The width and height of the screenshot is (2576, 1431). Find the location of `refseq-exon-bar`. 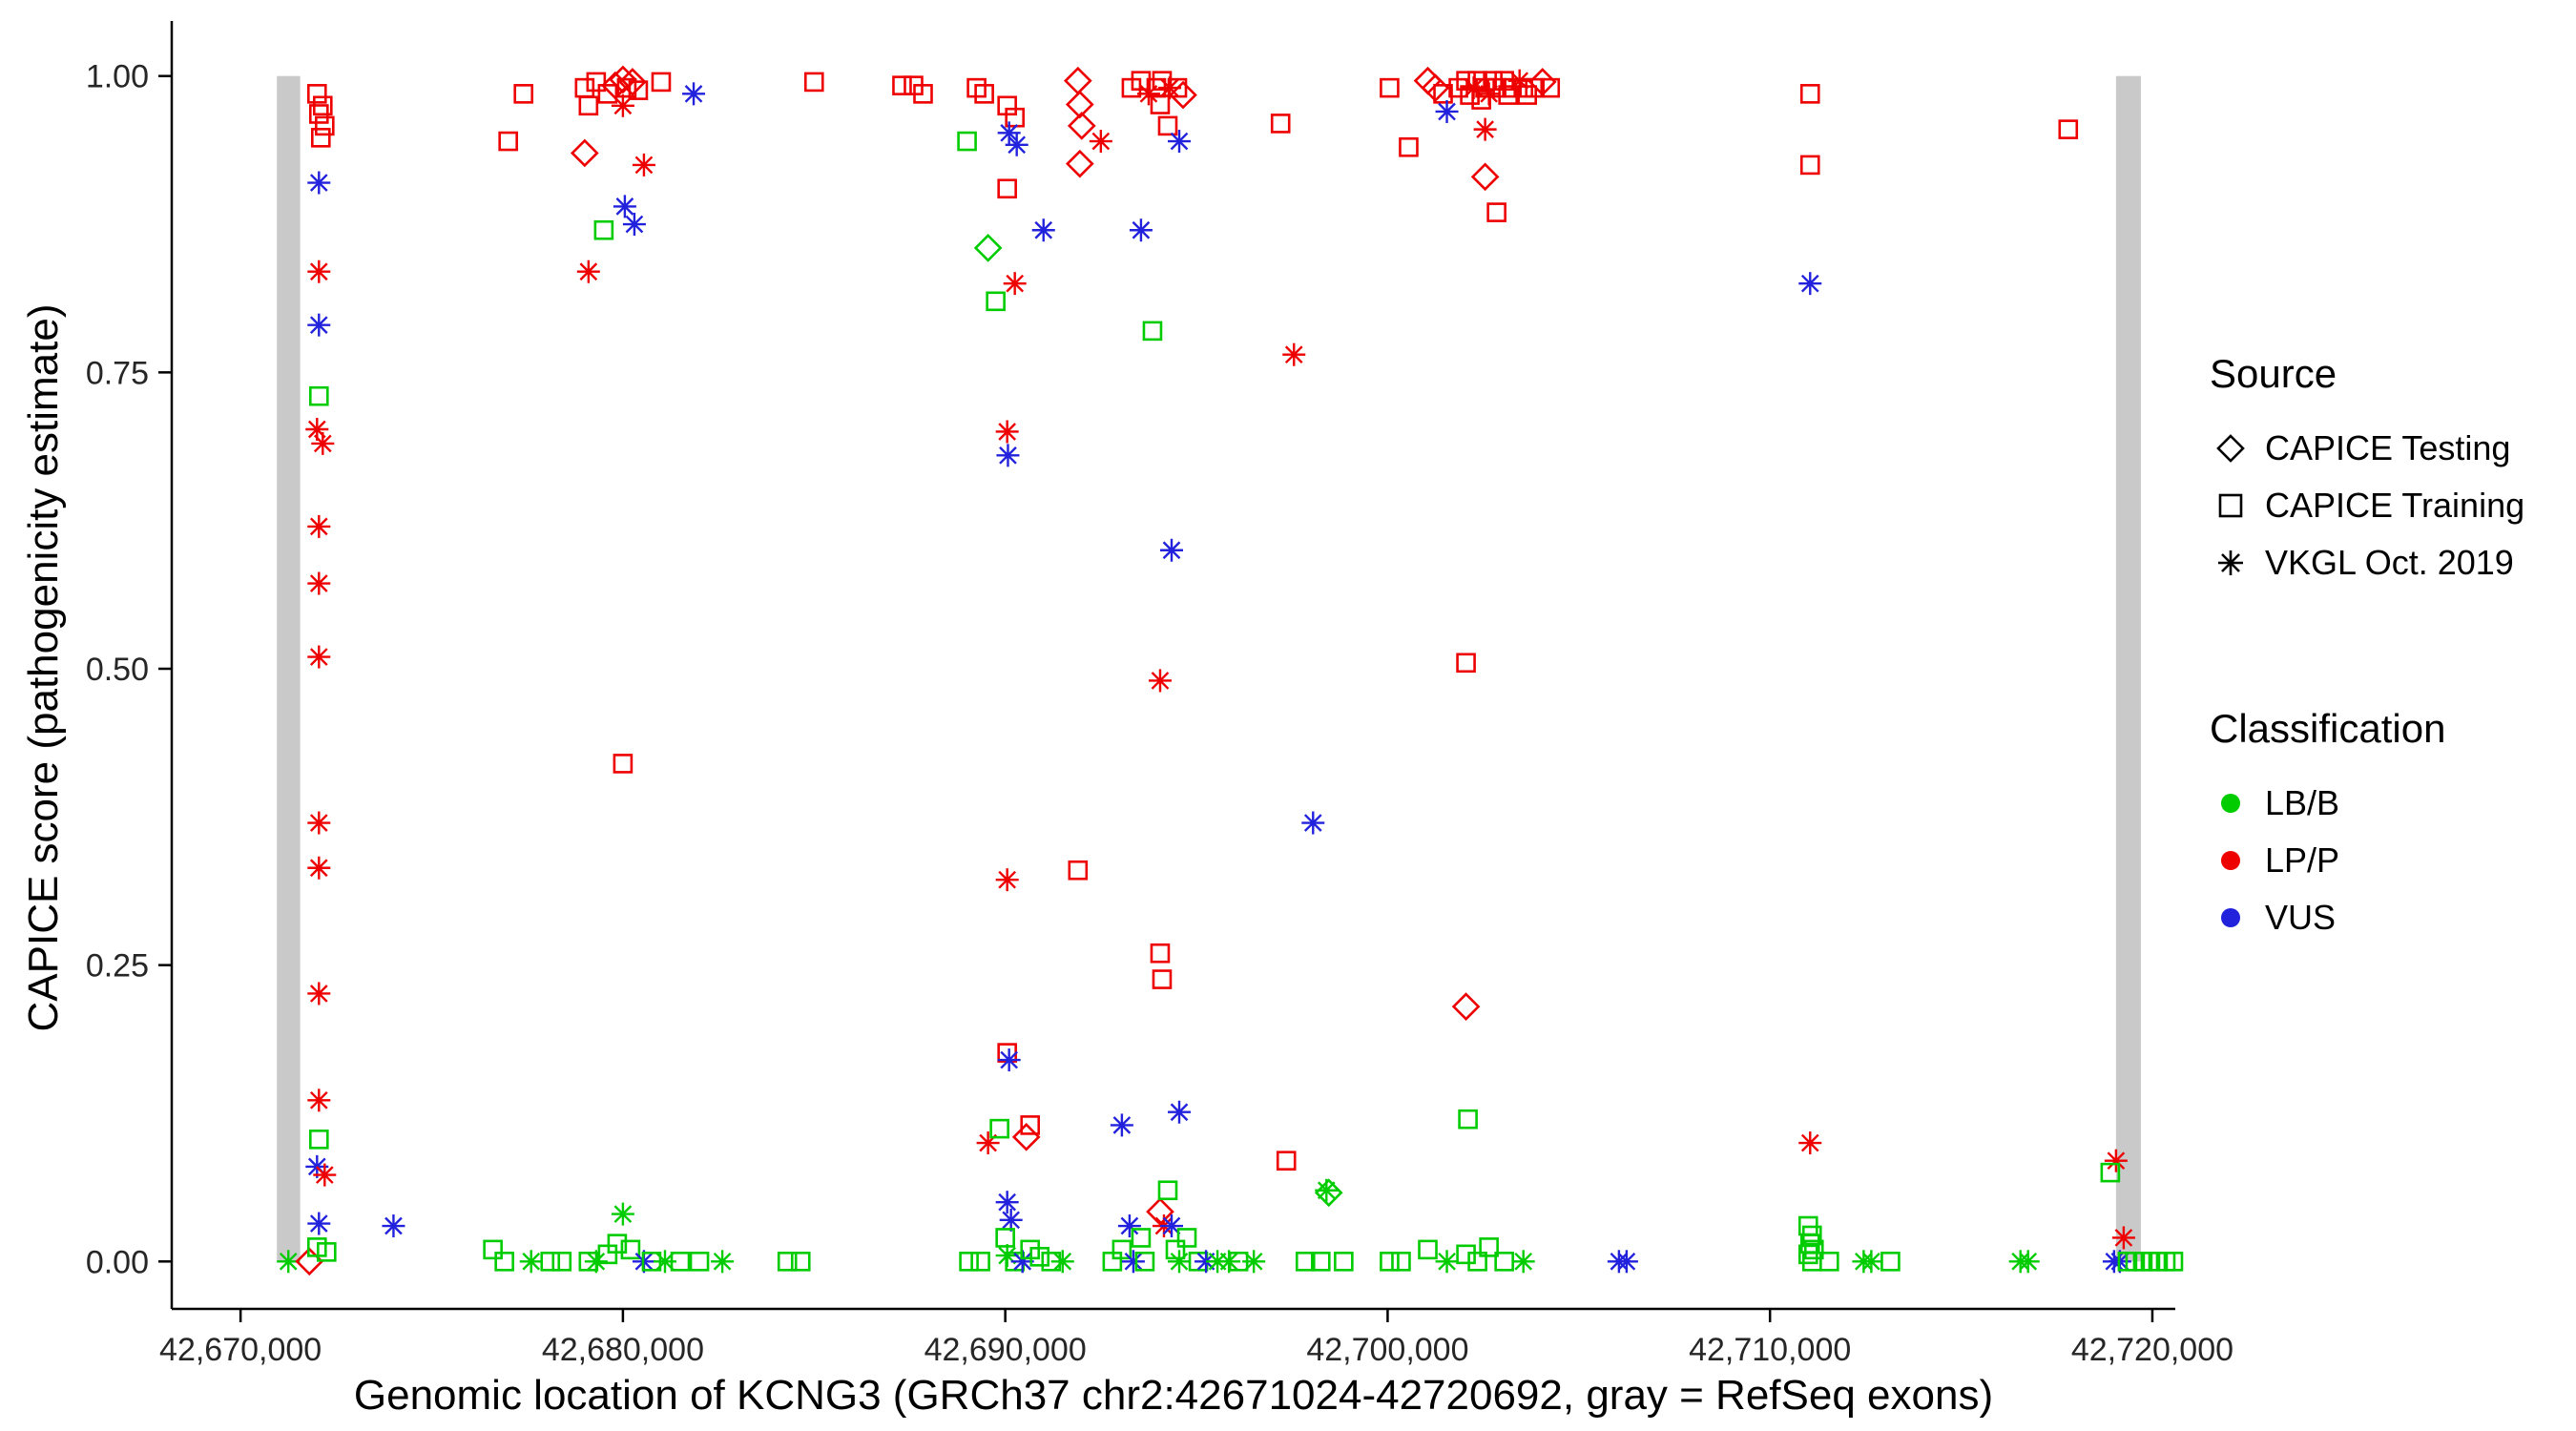

refseq-exon-bar is located at coordinates (289, 668).